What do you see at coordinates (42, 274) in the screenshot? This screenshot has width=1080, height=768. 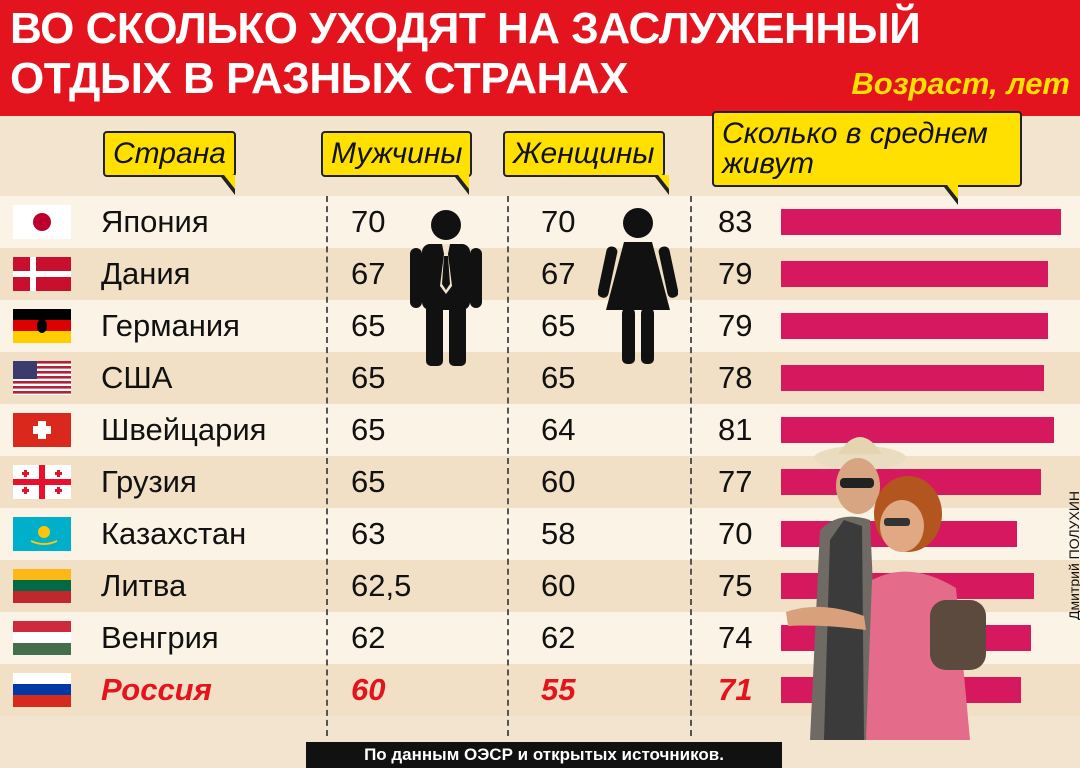 I see `denmark-flag` at bounding box center [42, 274].